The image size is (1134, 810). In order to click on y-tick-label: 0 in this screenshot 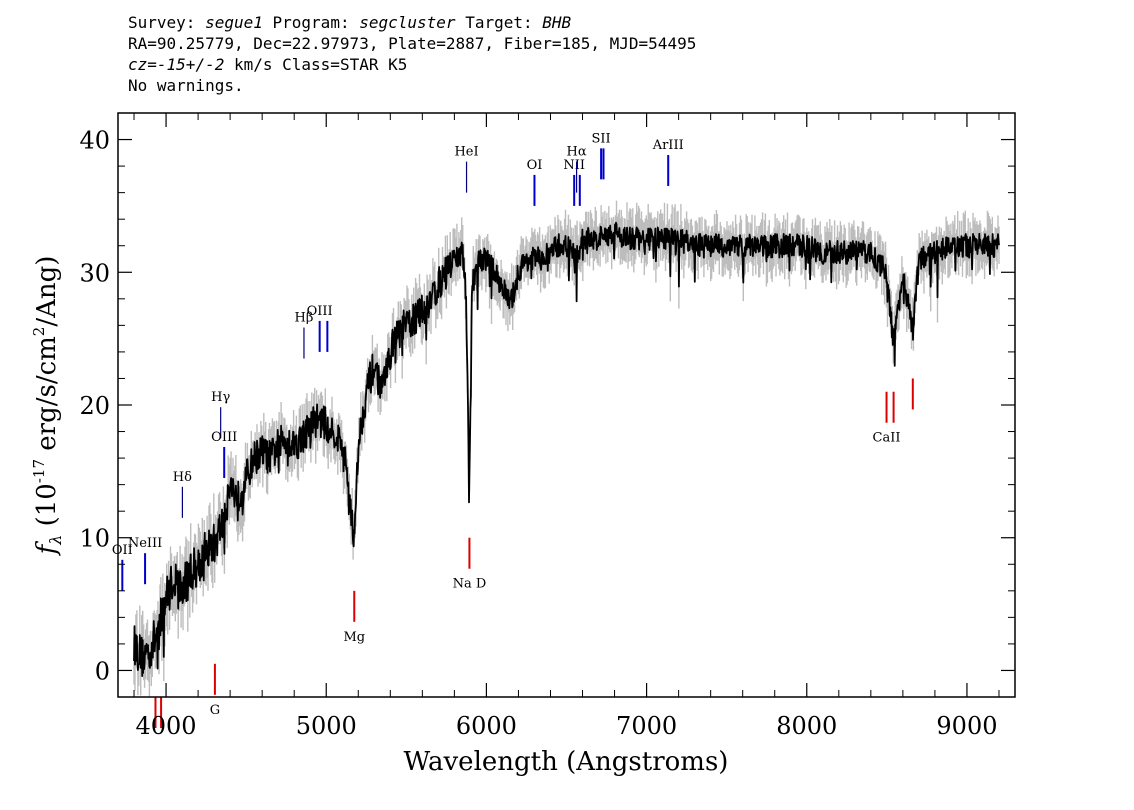, I will do `click(102, 671)`.